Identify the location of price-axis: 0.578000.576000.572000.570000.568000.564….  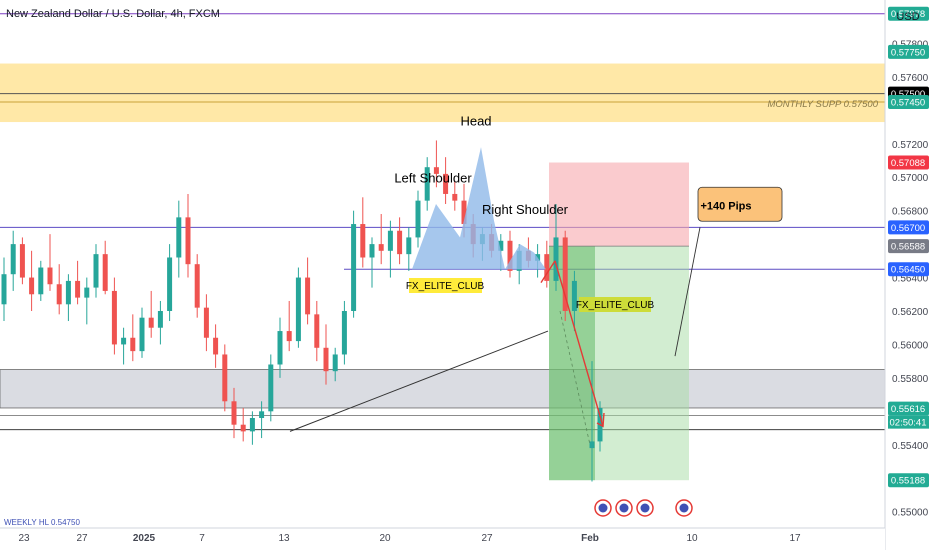
(908, 275).